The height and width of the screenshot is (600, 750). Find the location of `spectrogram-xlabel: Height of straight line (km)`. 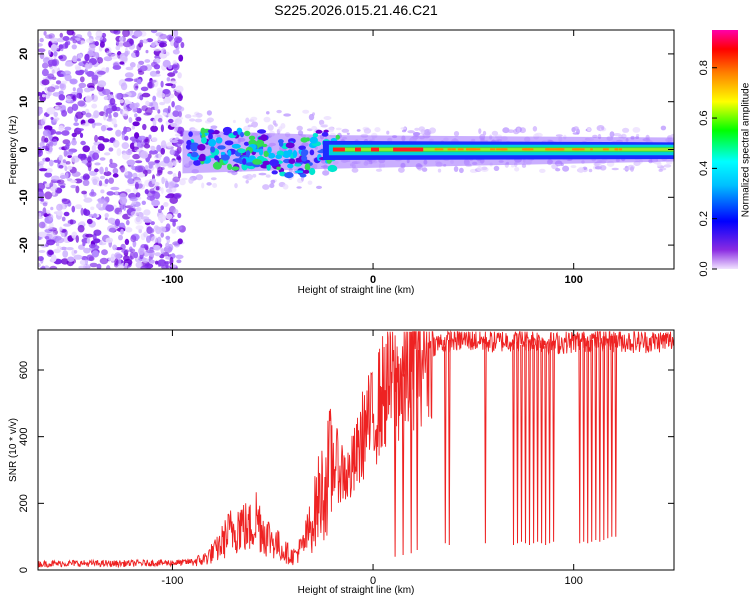

spectrogram-xlabel: Height of straight line (km) is located at coordinates (356, 290).